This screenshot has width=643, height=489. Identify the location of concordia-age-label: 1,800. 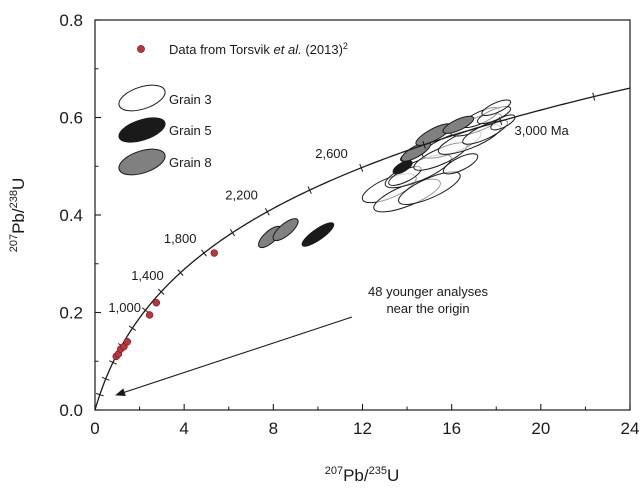
(180, 238).